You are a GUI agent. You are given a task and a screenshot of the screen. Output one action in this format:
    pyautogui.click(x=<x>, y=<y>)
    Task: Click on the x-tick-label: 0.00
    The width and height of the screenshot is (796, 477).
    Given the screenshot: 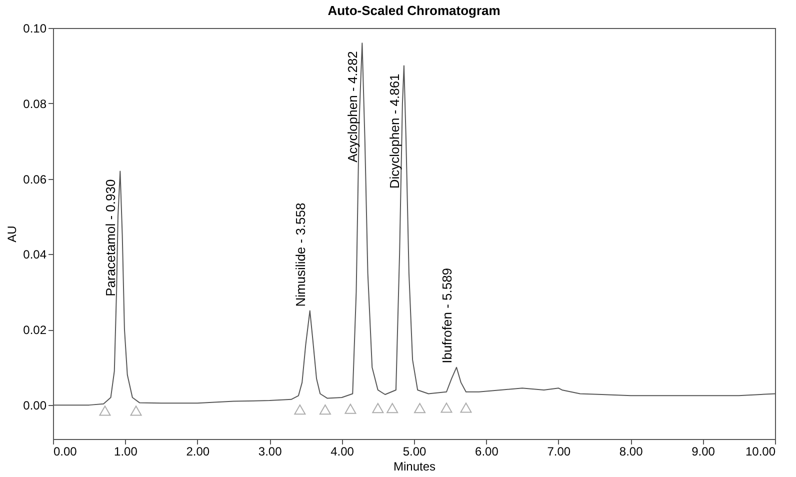 What is the action you would take?
    pyautogui.click(x=66, y=451)
    